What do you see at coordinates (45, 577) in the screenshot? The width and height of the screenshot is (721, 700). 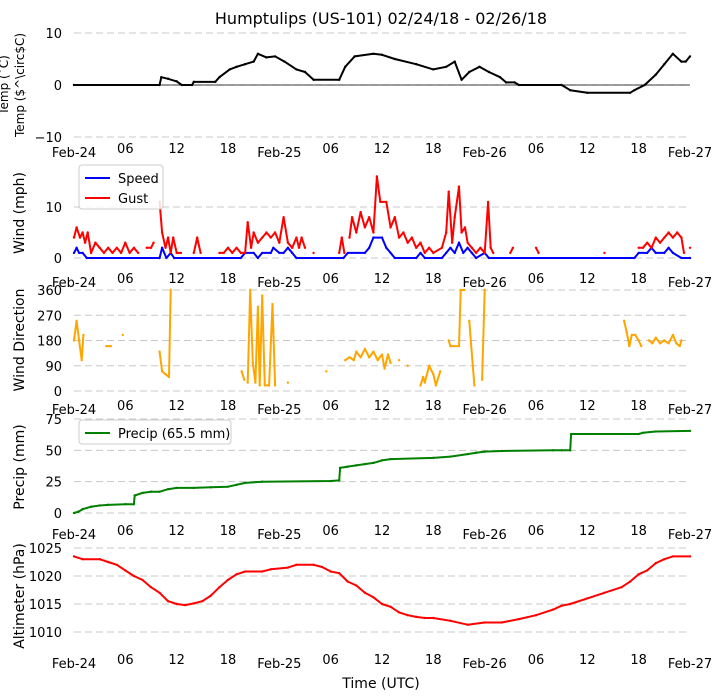 I see `y-tick-label: 1020` at bounding box center [45, 577].